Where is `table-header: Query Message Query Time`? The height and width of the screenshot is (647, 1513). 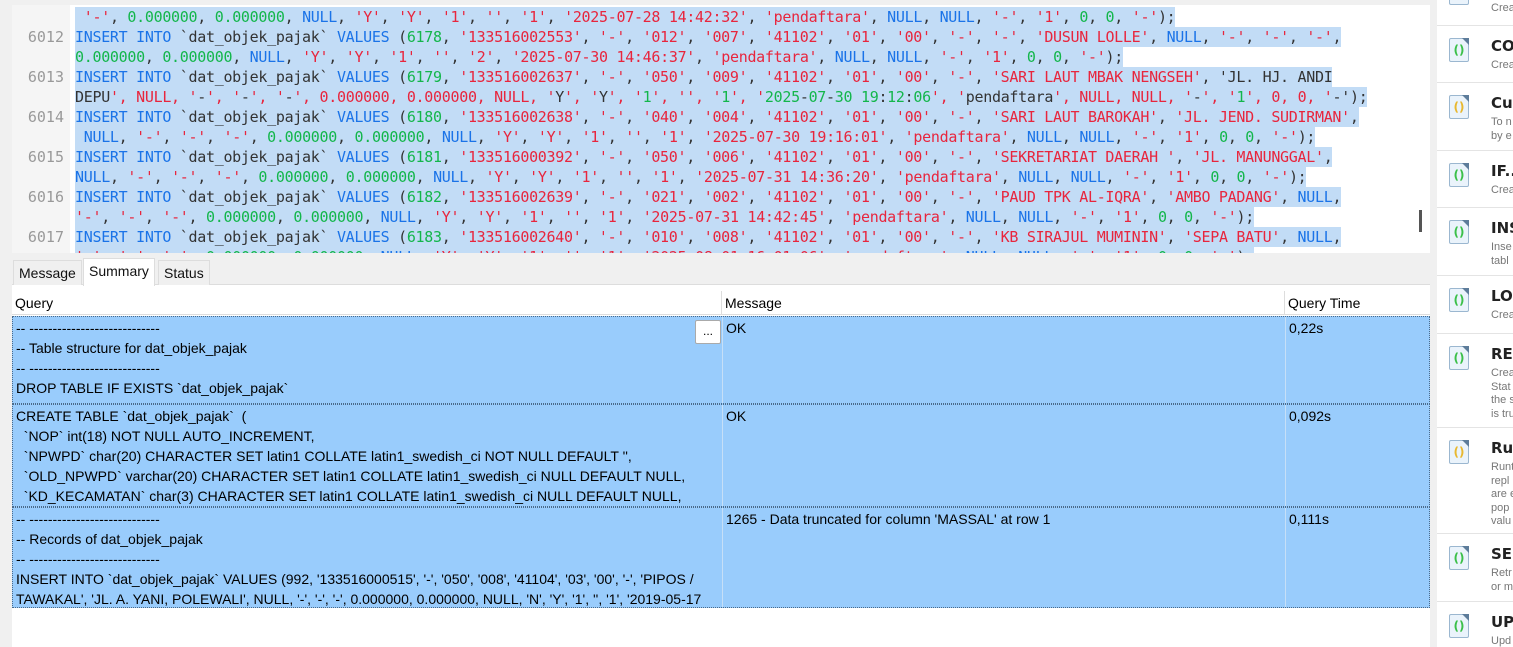 table-header: Query Message Query Time is located at coordinates (721, 303).